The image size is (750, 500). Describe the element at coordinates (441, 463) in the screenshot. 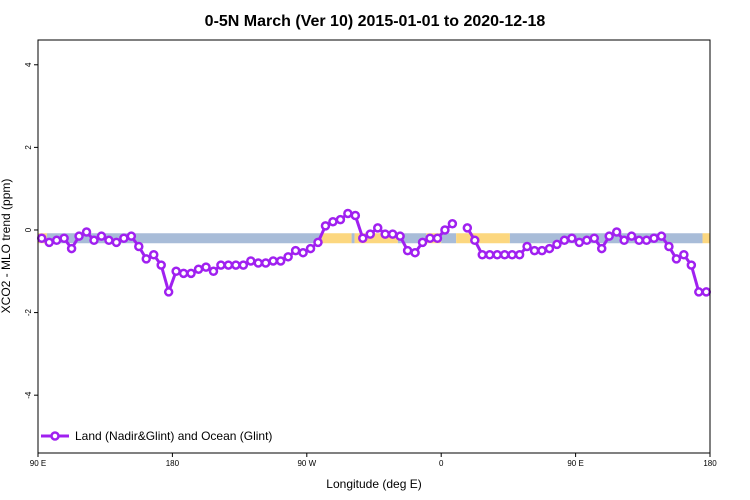

I see `x-tick-label: 0` at that location.